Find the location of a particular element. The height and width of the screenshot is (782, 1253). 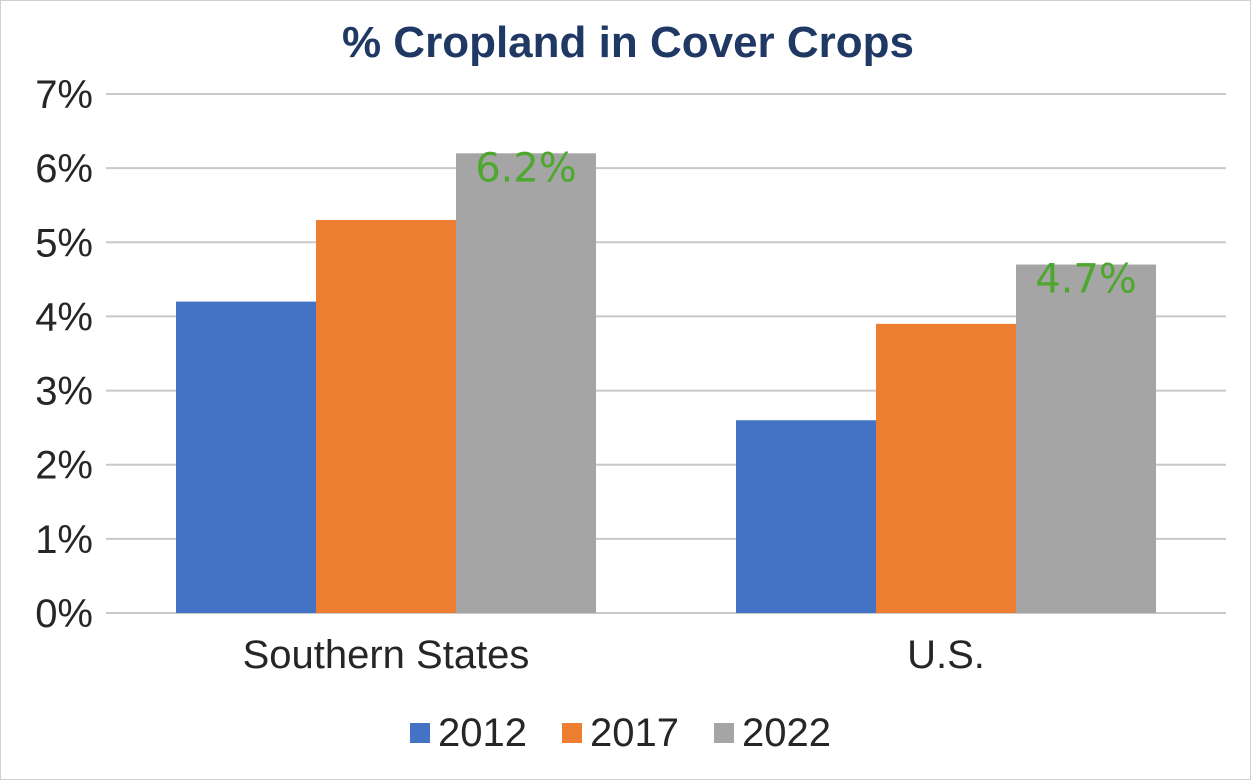

y-tick-label: 7% is located at coordinates (64, 95).